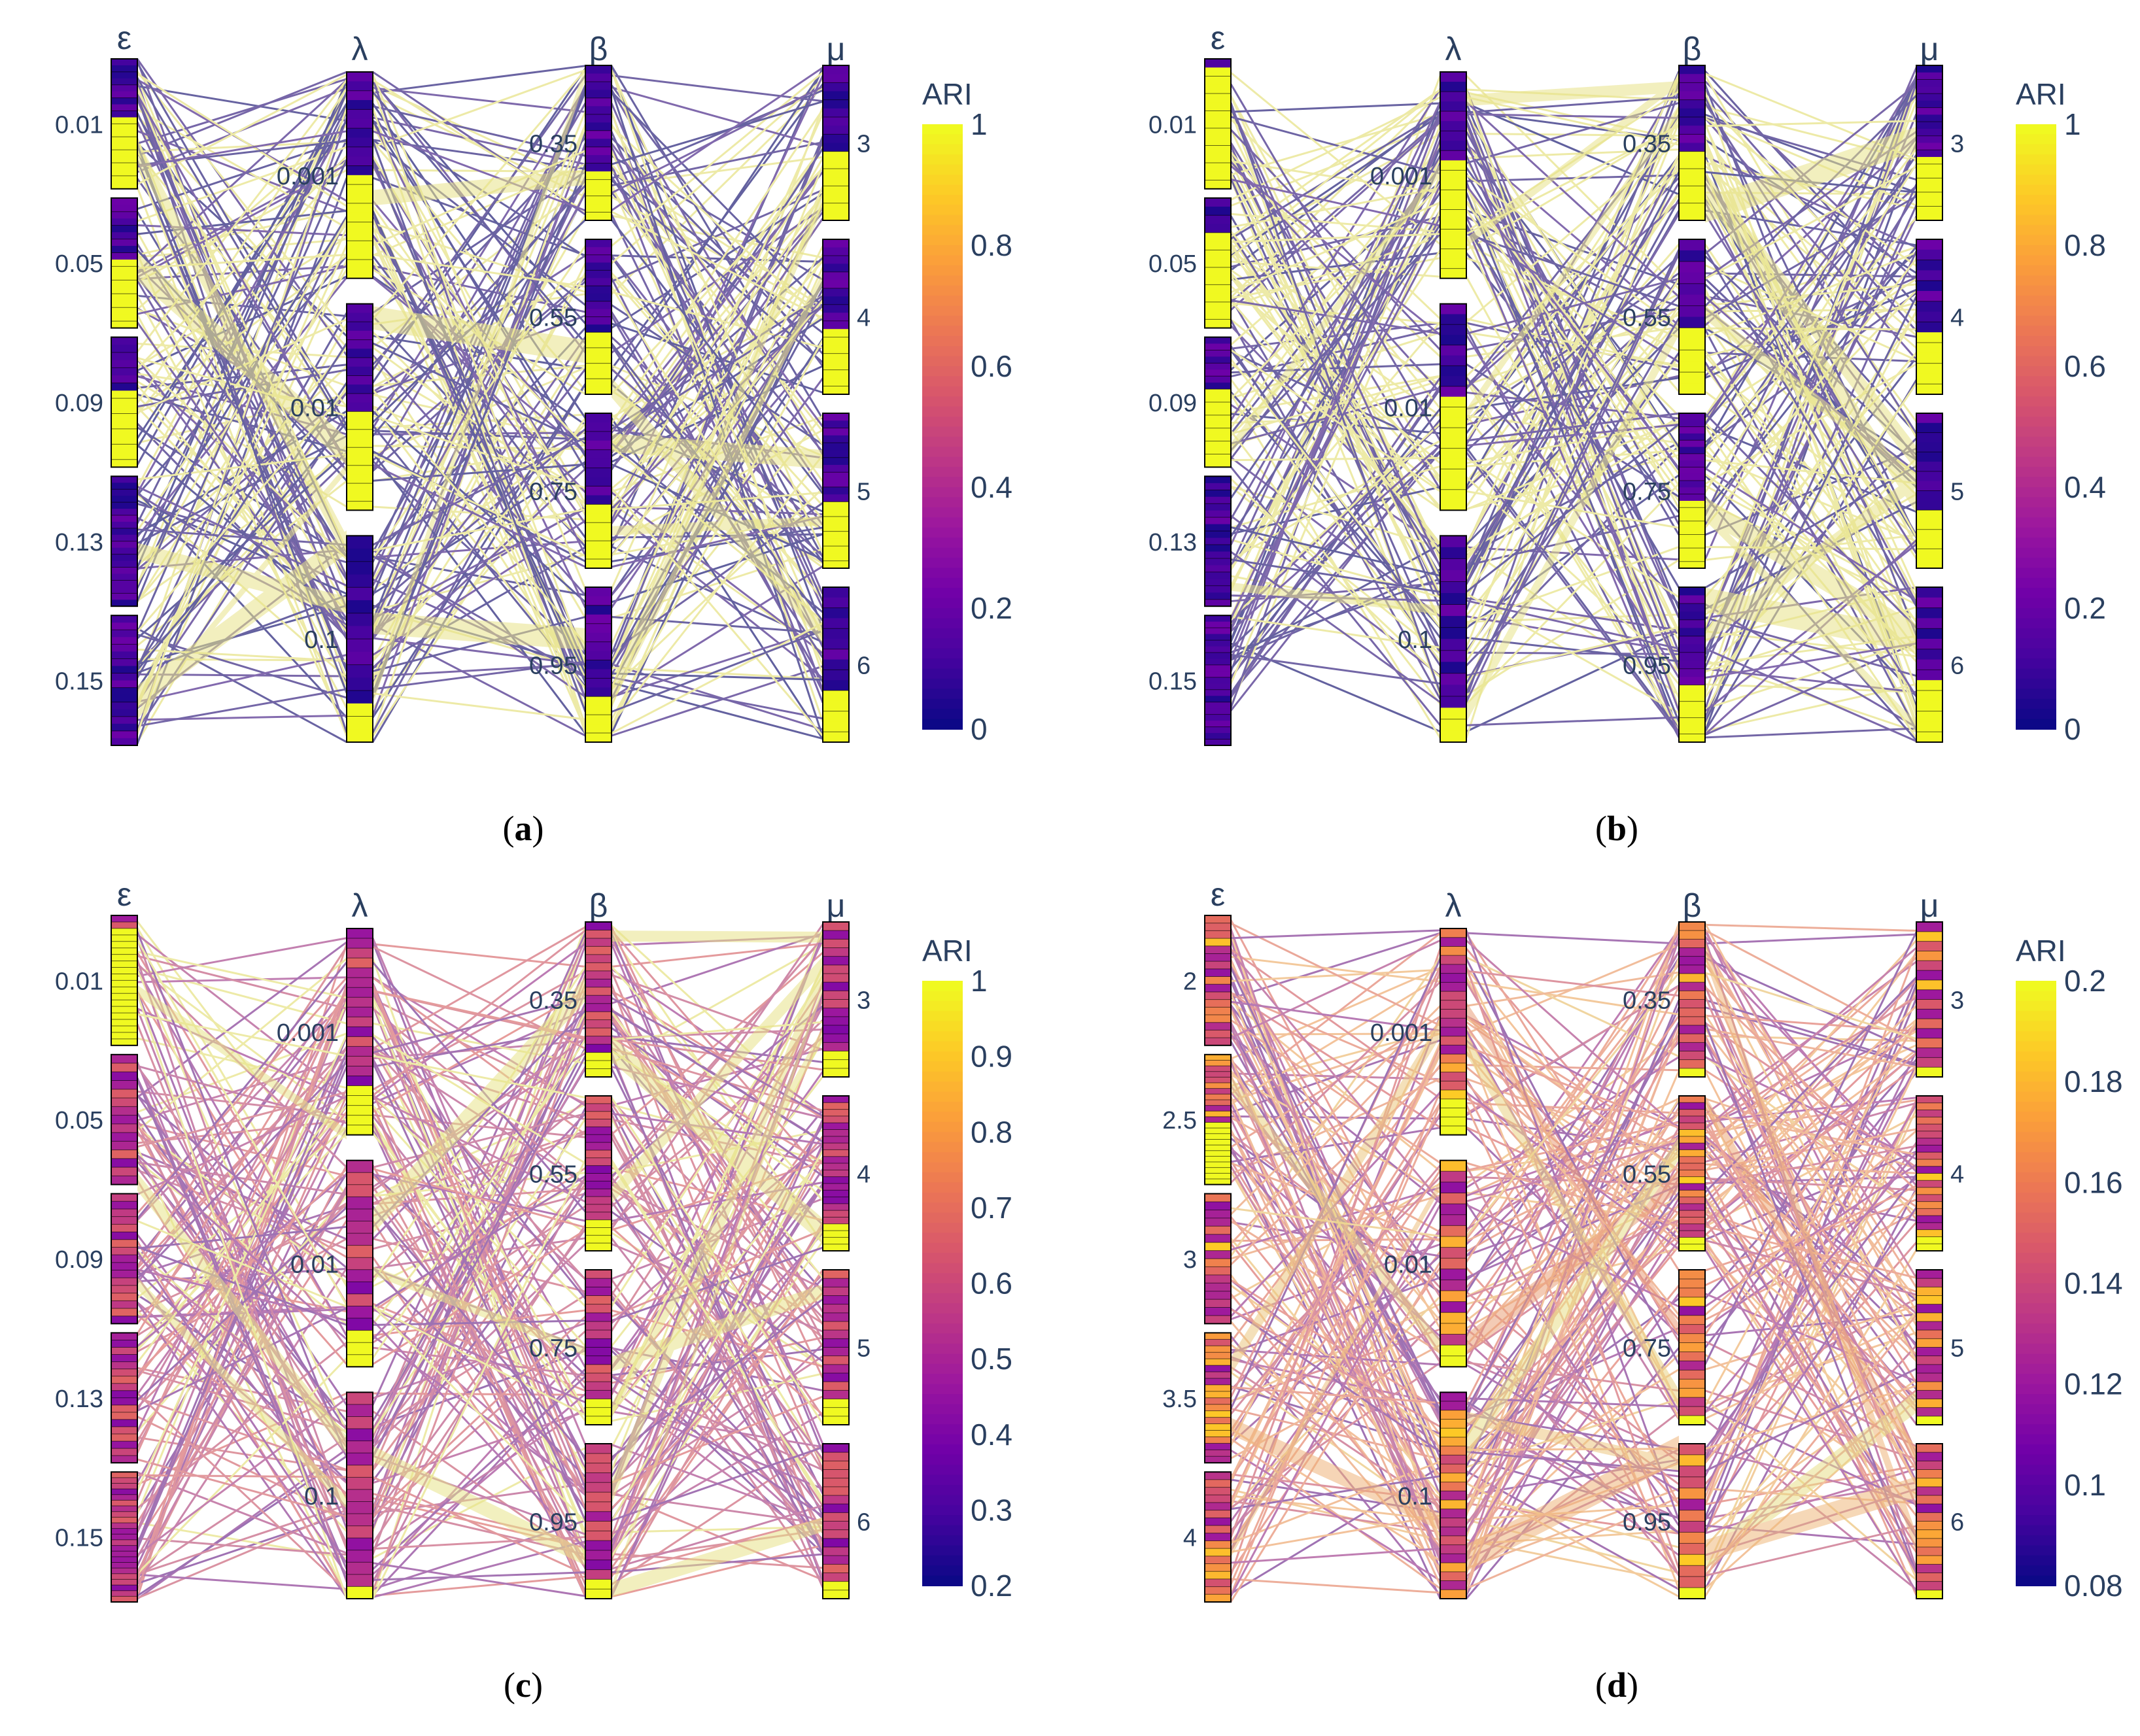  I want to click on category-label: 6, so click(864, 1523).